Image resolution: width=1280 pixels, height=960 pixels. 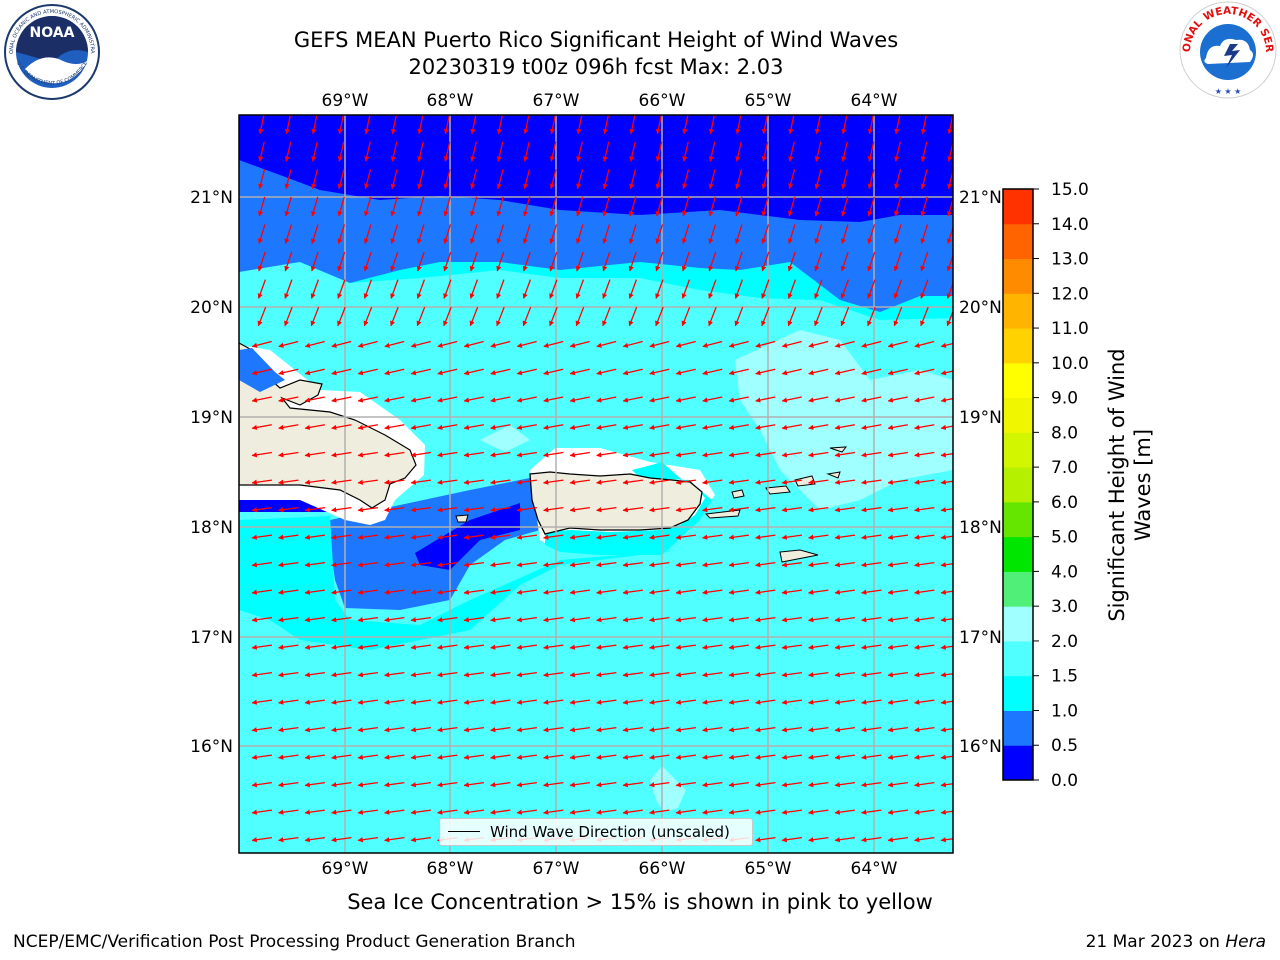 What do you see at coordinates (1064, 711) in the screenshot?
I see `colorbar-tick-label: 1.0` at bounding box center [1064, 711].